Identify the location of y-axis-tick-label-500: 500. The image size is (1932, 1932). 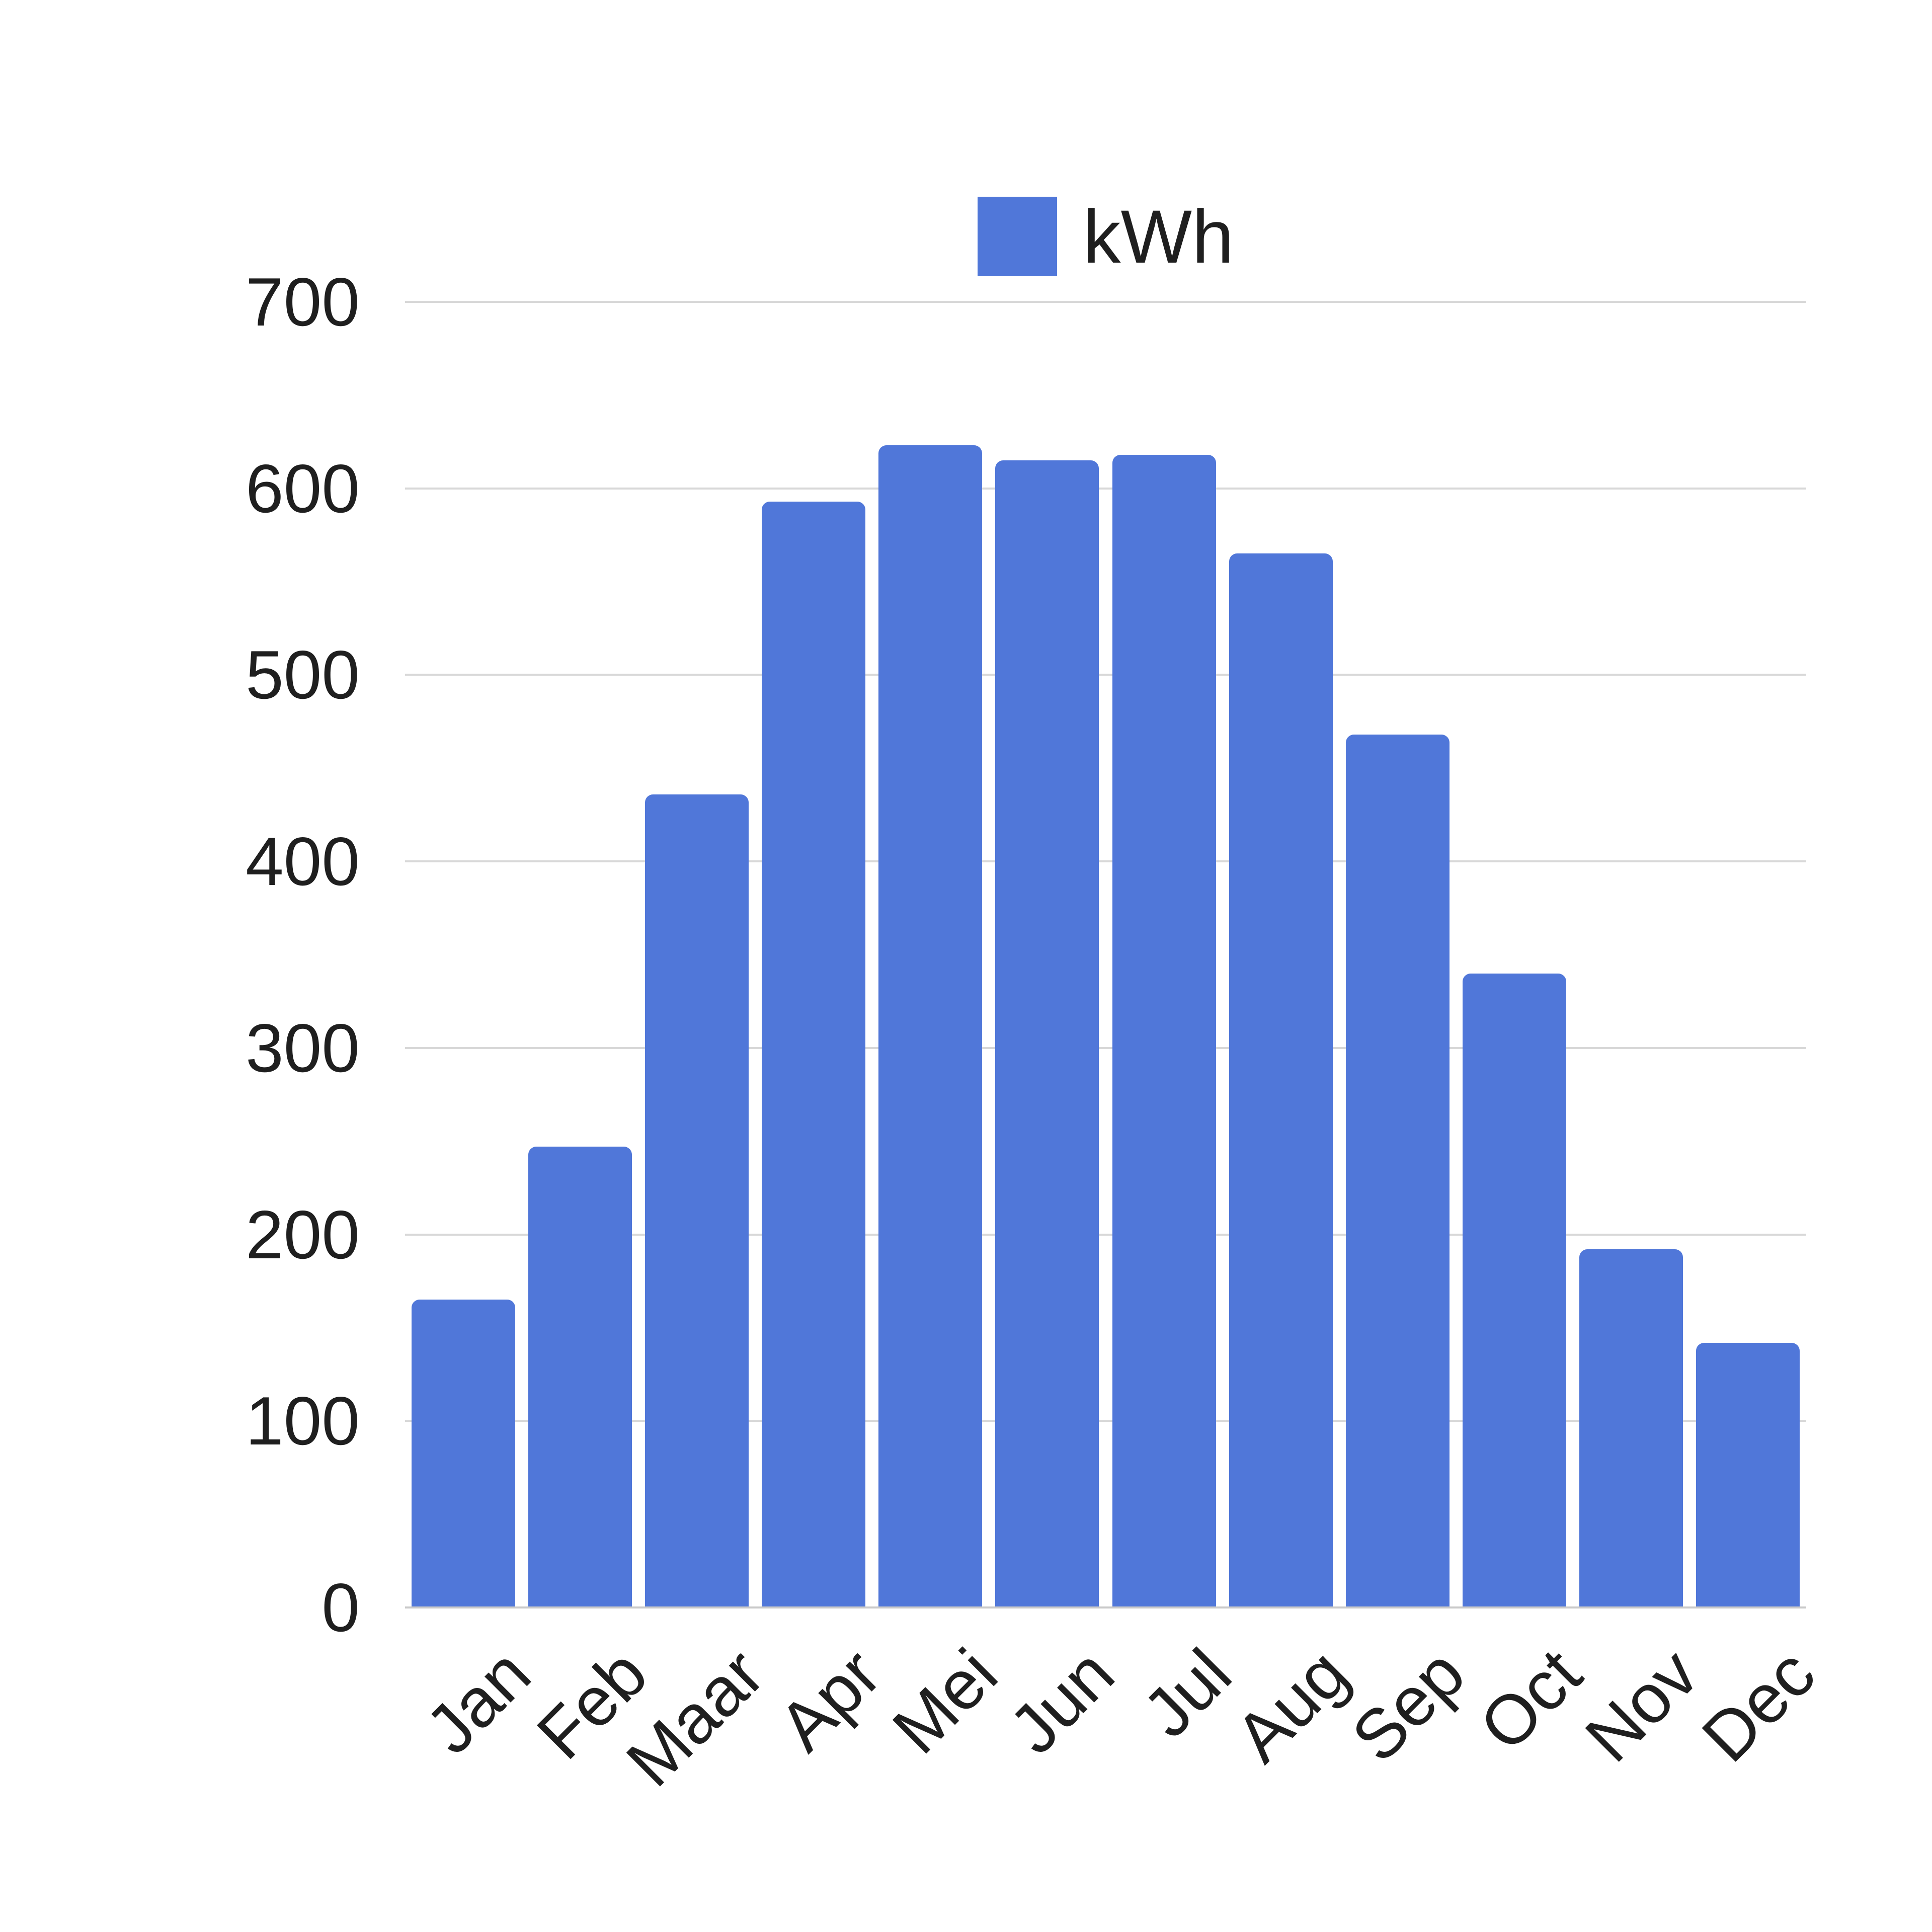
(303, 675).